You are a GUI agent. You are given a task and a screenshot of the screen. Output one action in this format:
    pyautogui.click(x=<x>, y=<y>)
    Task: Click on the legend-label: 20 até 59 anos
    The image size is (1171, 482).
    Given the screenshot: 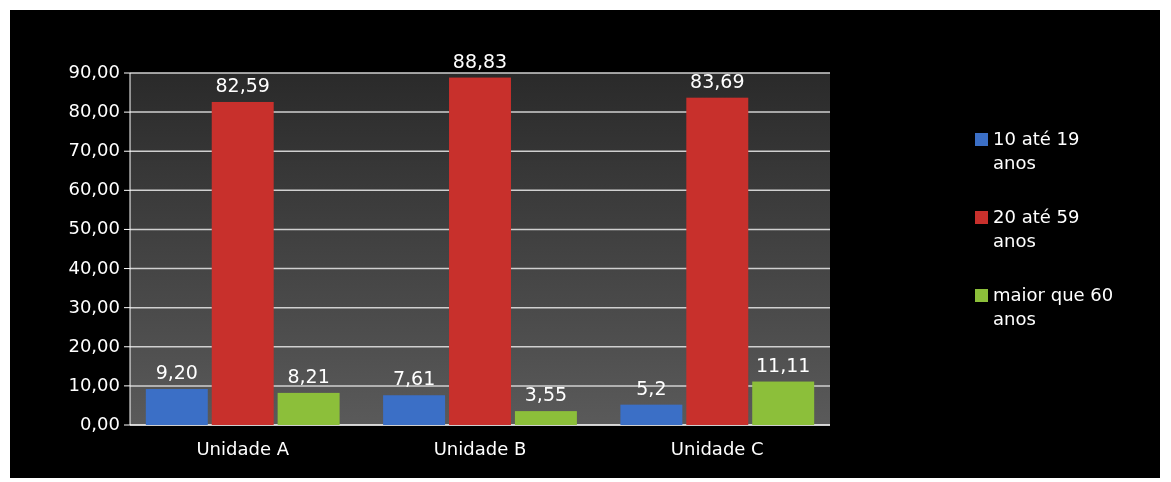 What is the action you would take?
    pyautogui.click(x=1036, y=228)
    